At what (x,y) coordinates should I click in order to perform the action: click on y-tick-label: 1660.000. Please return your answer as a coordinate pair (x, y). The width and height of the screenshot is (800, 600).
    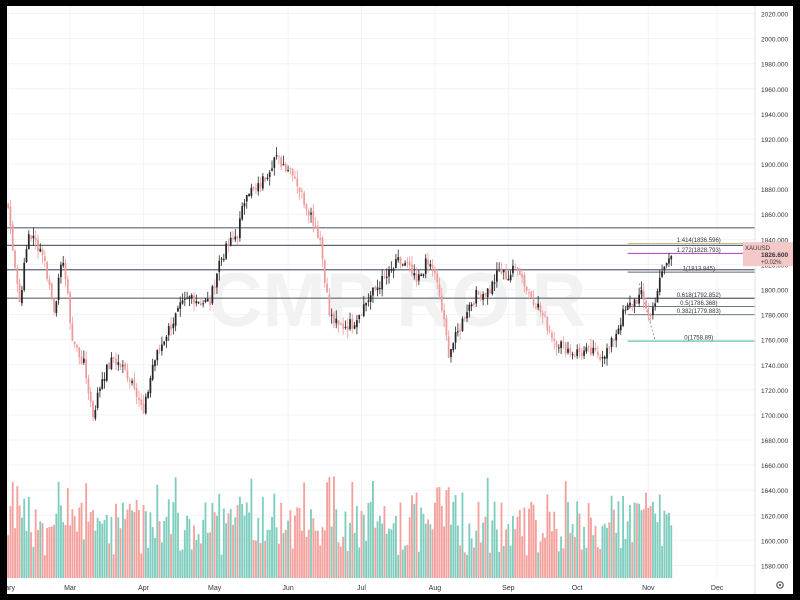
    Looking at the image, I should click on (774, 466).